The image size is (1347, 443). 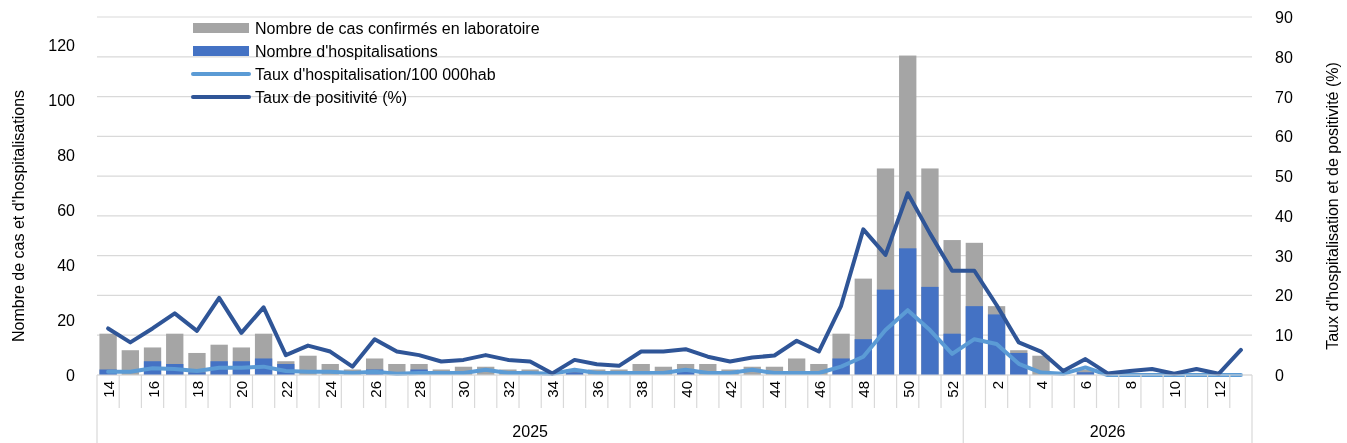 What do you see at coordinates (508, 389) in the screenshot?
I see `x-tick-label: 32` at bounding box center [508, 389].